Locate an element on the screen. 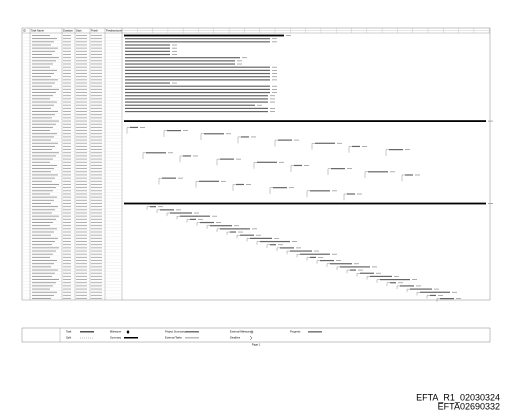 This screenshot has height=416, width=512. col-finish: Finish is located at coordinates (94, 31).